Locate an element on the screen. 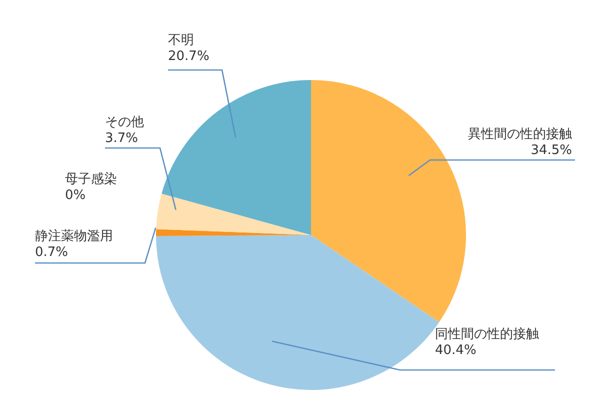  data-label: 20.7% is located at coordinates (189, 56).